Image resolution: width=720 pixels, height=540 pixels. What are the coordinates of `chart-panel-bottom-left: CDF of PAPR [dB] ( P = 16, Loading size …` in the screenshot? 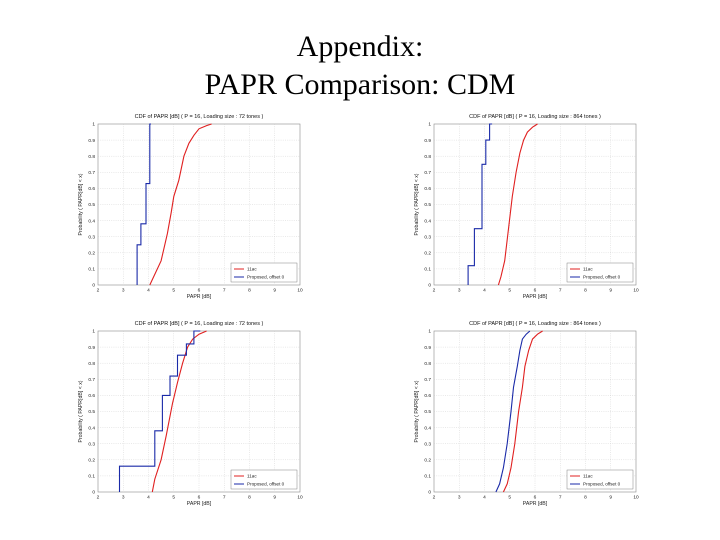 It's located at (189, 417).